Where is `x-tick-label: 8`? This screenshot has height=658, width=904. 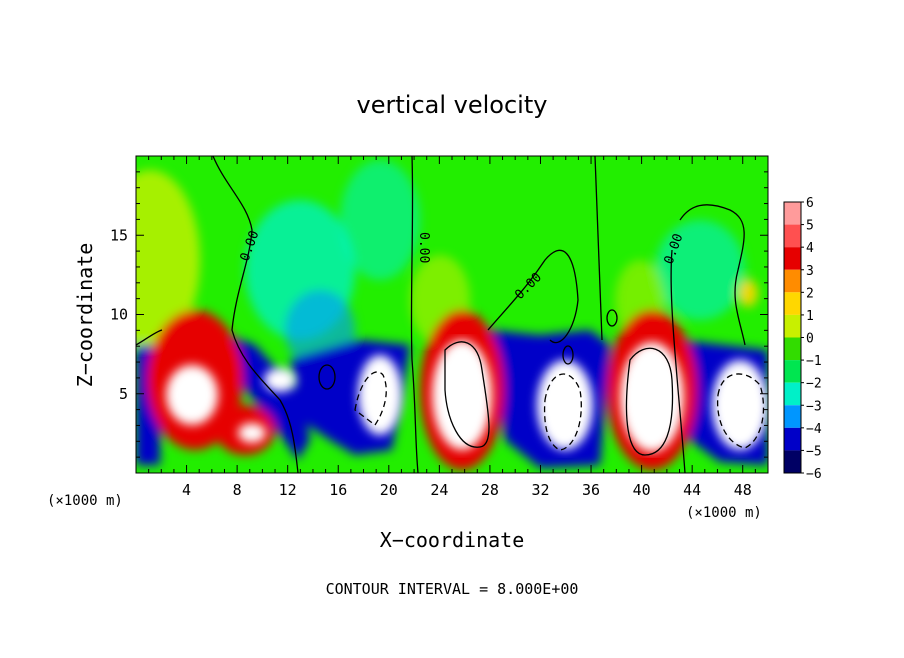 x-tick-label: 8 is located at coordinates (237, 490).